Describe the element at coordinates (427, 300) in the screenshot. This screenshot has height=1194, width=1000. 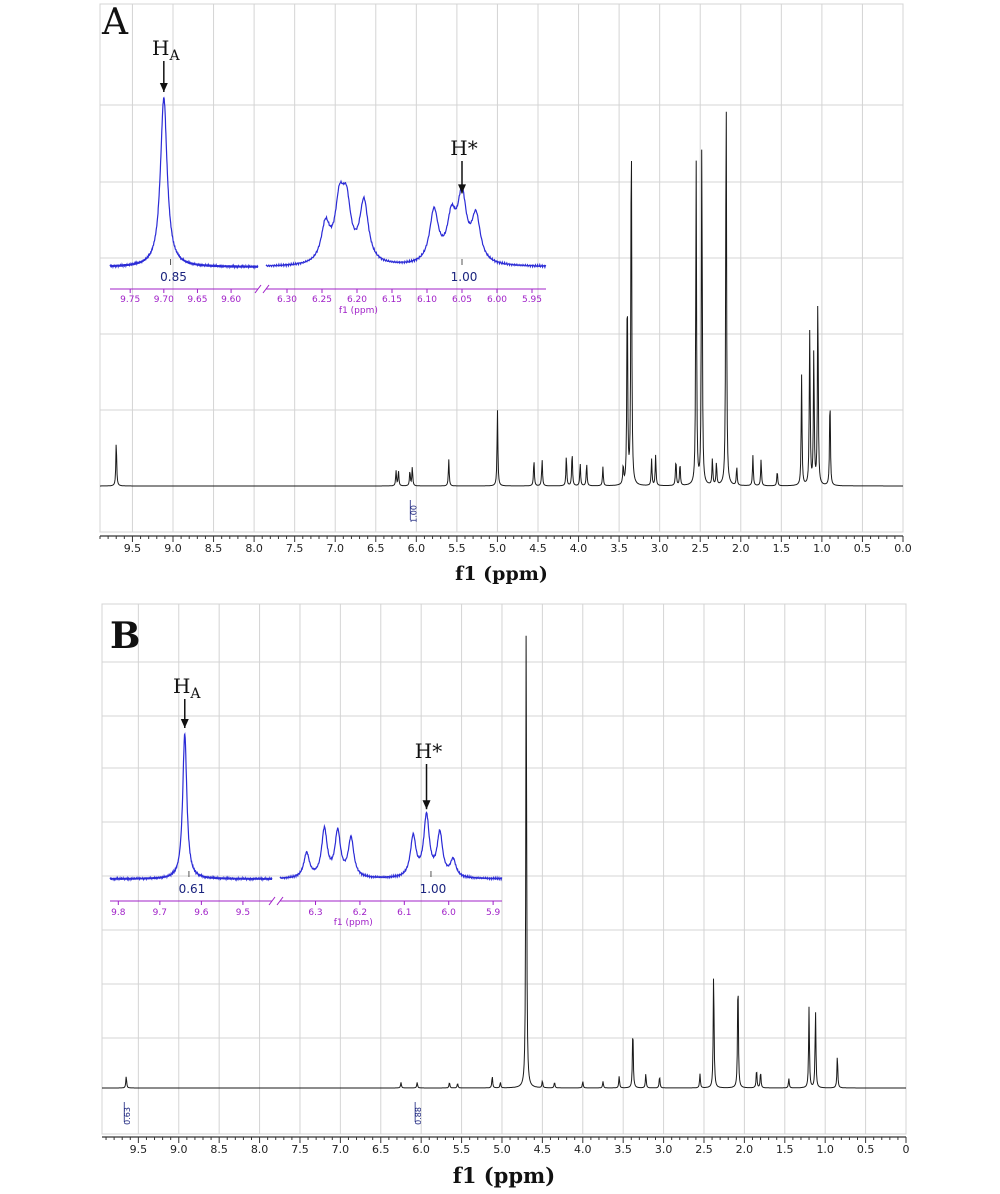
I see `inset-tick-label: 6.10` at that location.